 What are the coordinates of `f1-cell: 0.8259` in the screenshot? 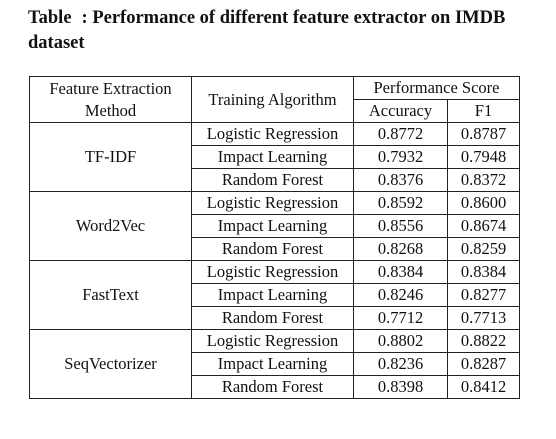 It's located at (483, 249).